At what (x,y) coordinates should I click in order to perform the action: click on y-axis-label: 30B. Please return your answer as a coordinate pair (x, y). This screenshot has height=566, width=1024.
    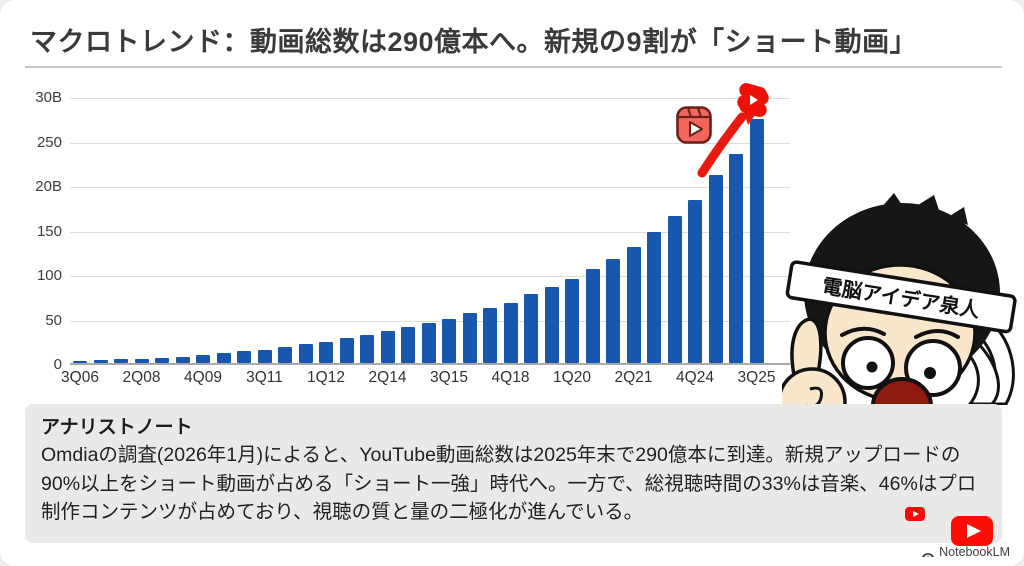
    Looking at the image, I should click on (48, 97).